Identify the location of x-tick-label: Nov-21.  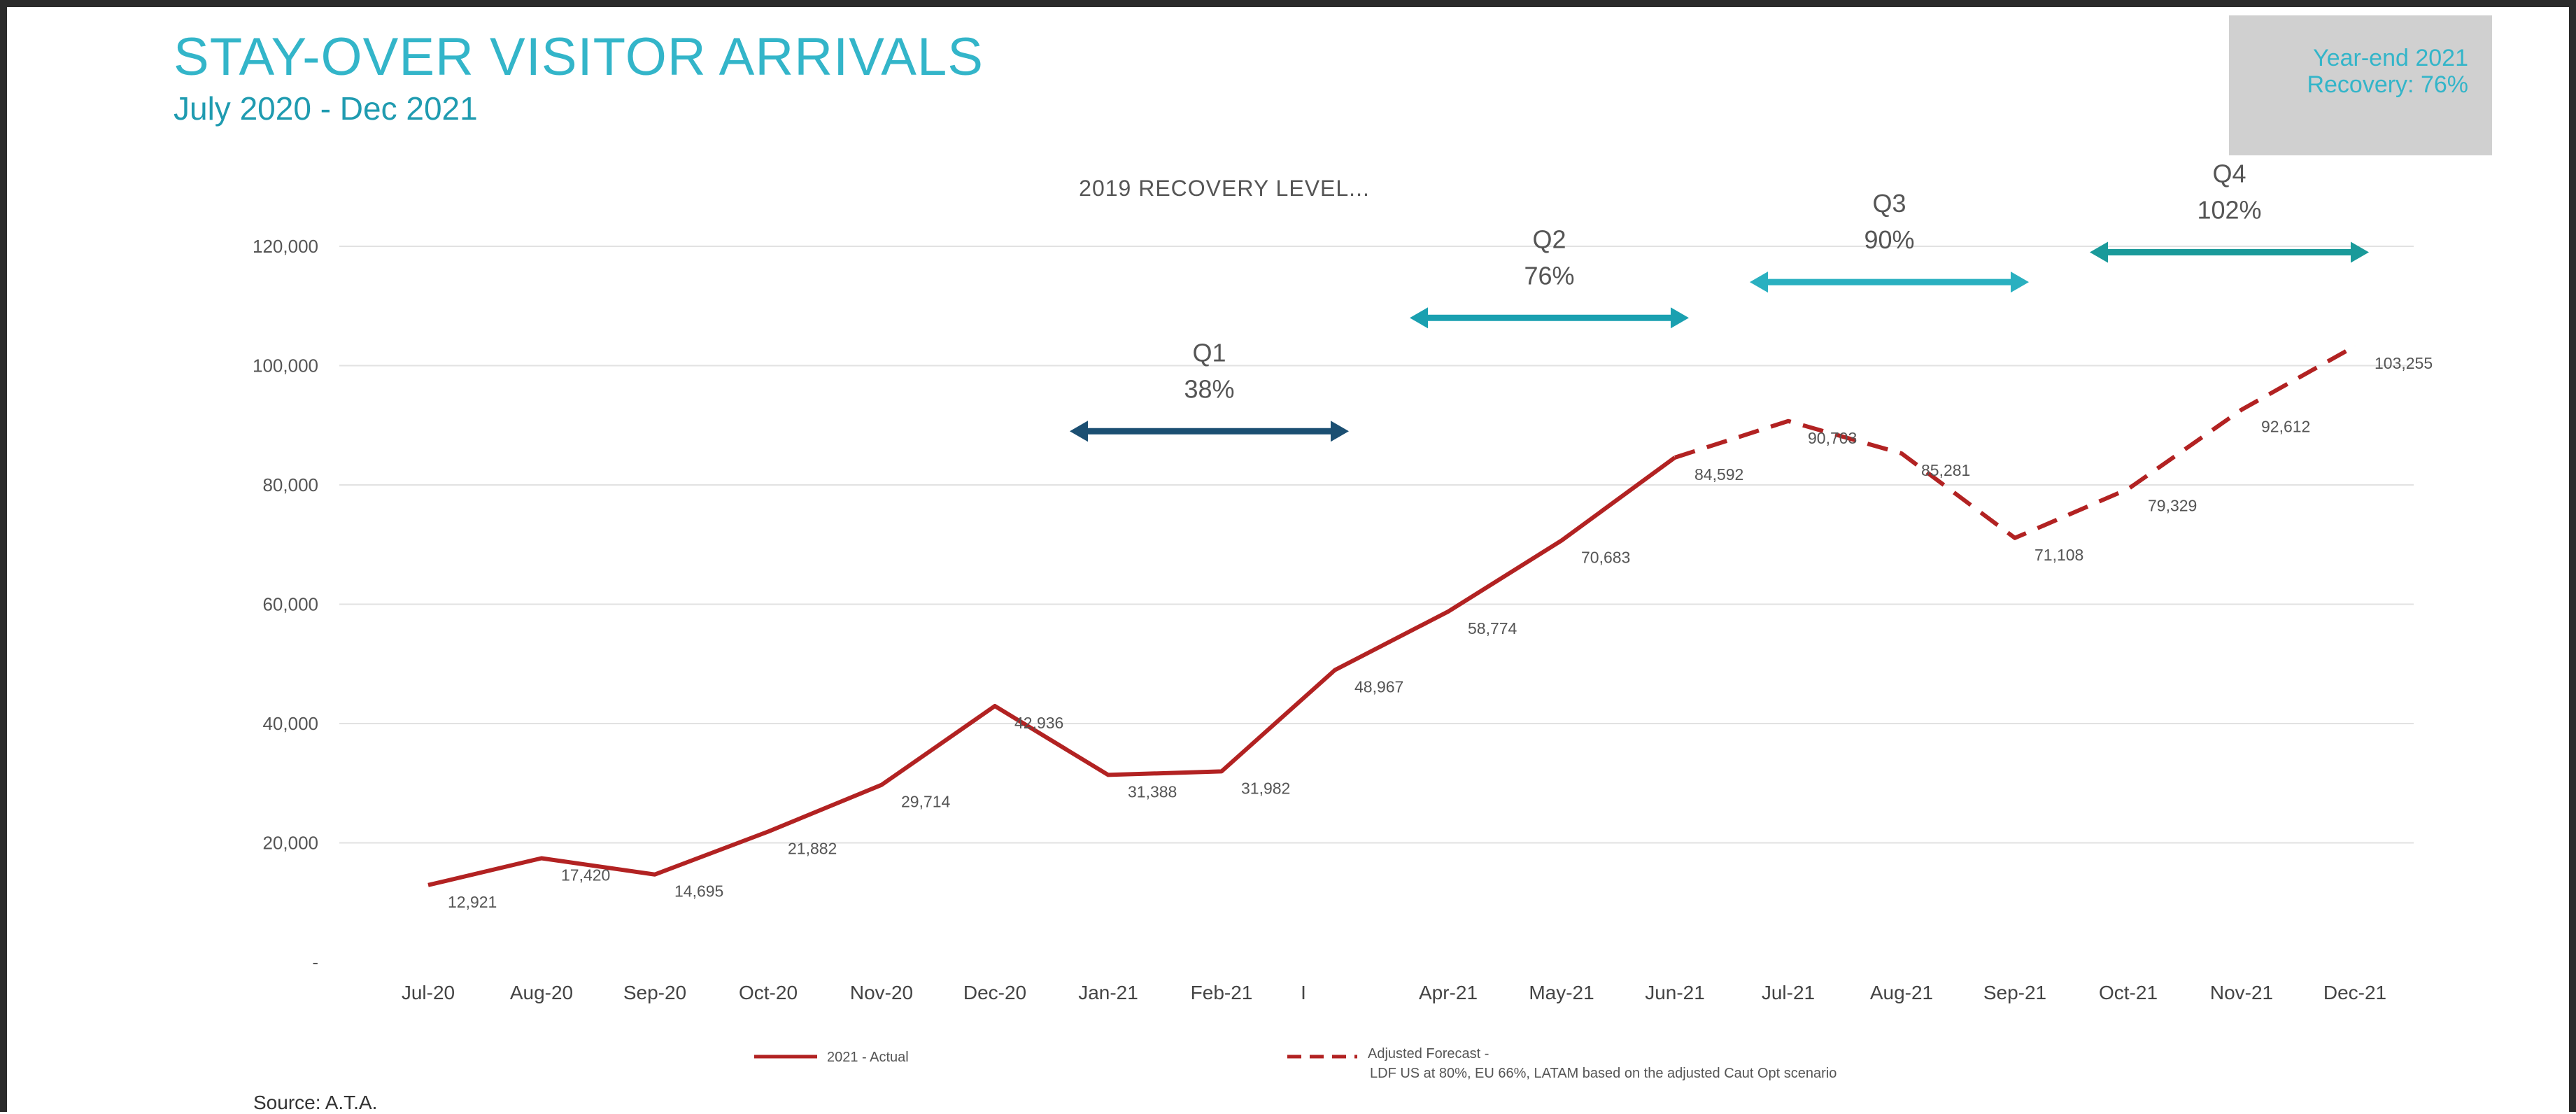
(2241, 992).